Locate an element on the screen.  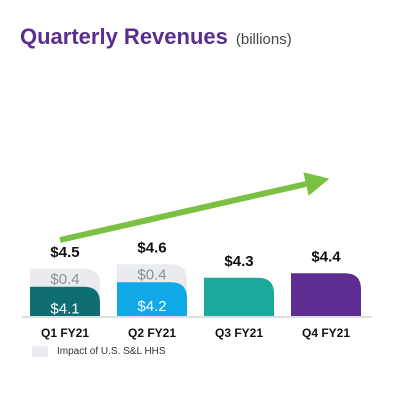
legend-label: Impact of U.S. S&L HHS is located at coordinates (111, 351).